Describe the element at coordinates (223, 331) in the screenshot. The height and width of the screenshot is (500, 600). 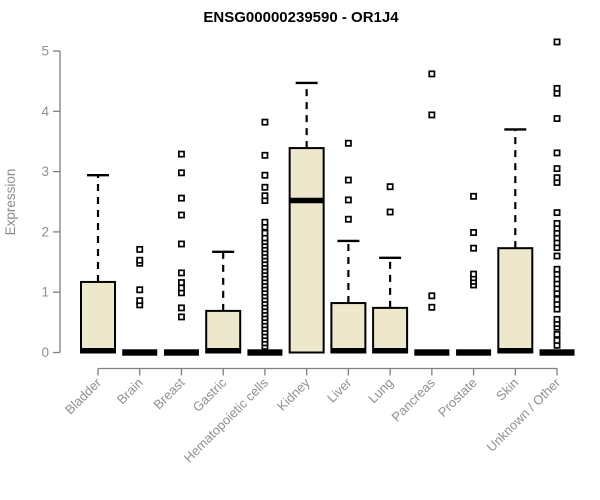
I see `box-gastric` at that location.